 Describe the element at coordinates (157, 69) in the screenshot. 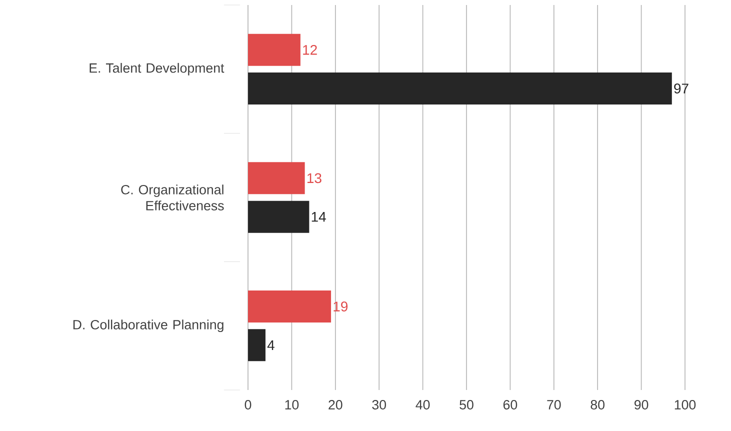

I see `y-tick-label: E. Talent Development` at that location.